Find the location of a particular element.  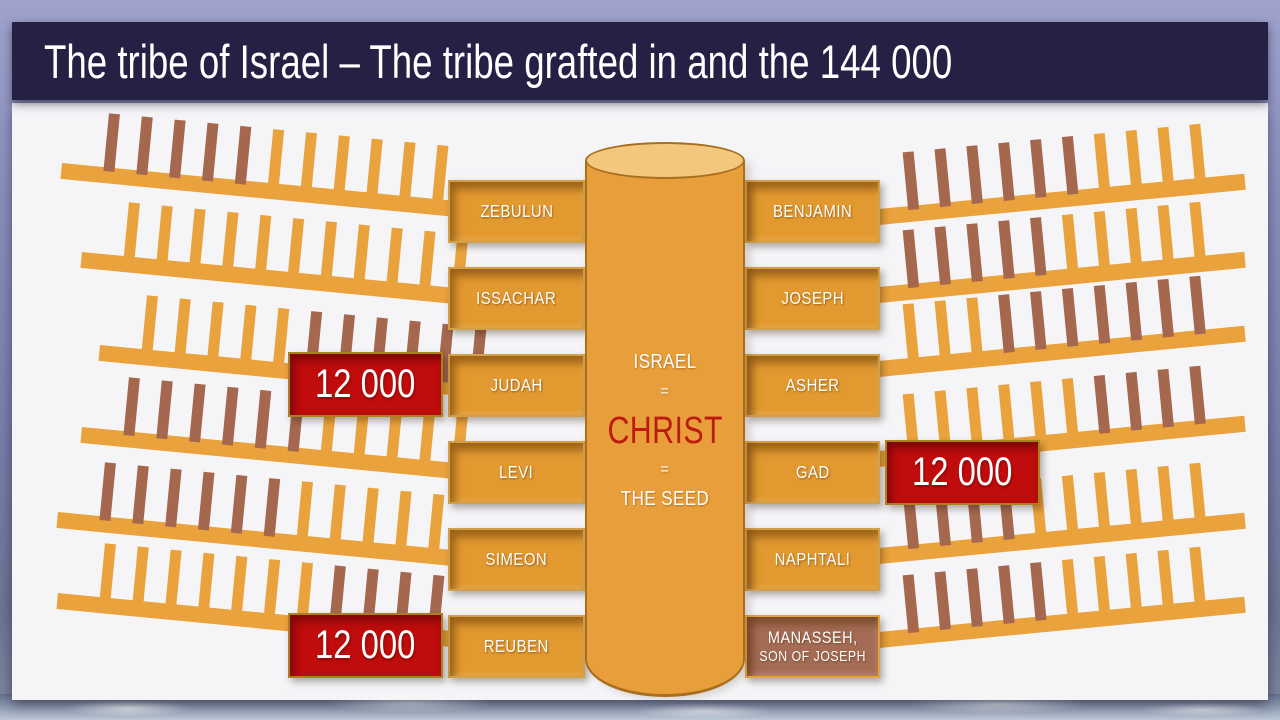

tribe-box-joseph: JOSEPH is located at coordinates (812, 298).